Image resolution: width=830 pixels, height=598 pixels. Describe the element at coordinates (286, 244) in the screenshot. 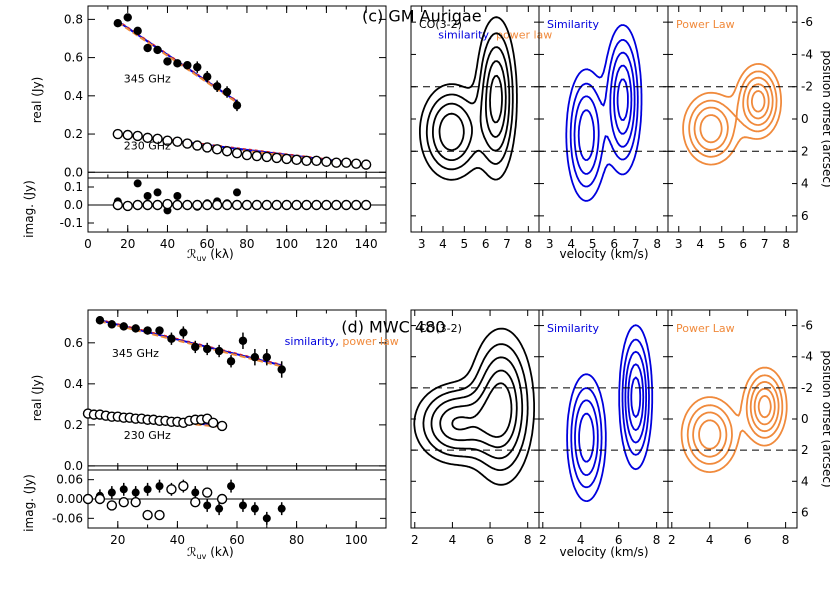

I see `imag-xtick-label: 100` at that location.